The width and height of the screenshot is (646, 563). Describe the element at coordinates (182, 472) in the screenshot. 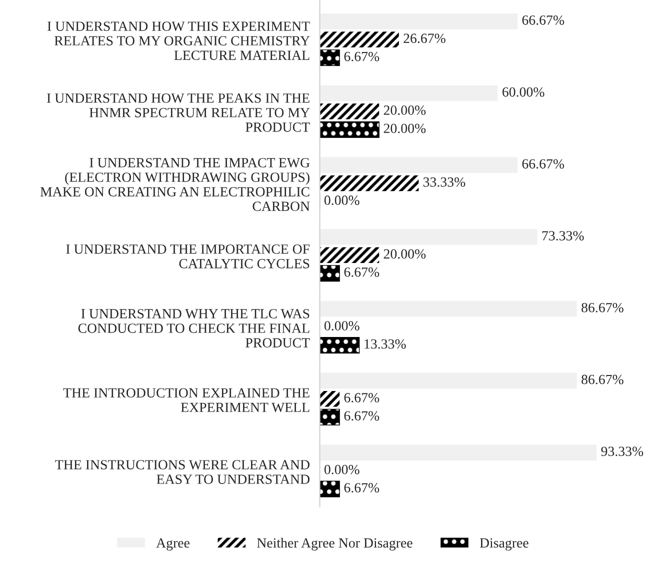

I see `y-tick-label: THE INSTRUCTIONS WERE CLEAR AND EASY TO UNDERSTAND` at that location.